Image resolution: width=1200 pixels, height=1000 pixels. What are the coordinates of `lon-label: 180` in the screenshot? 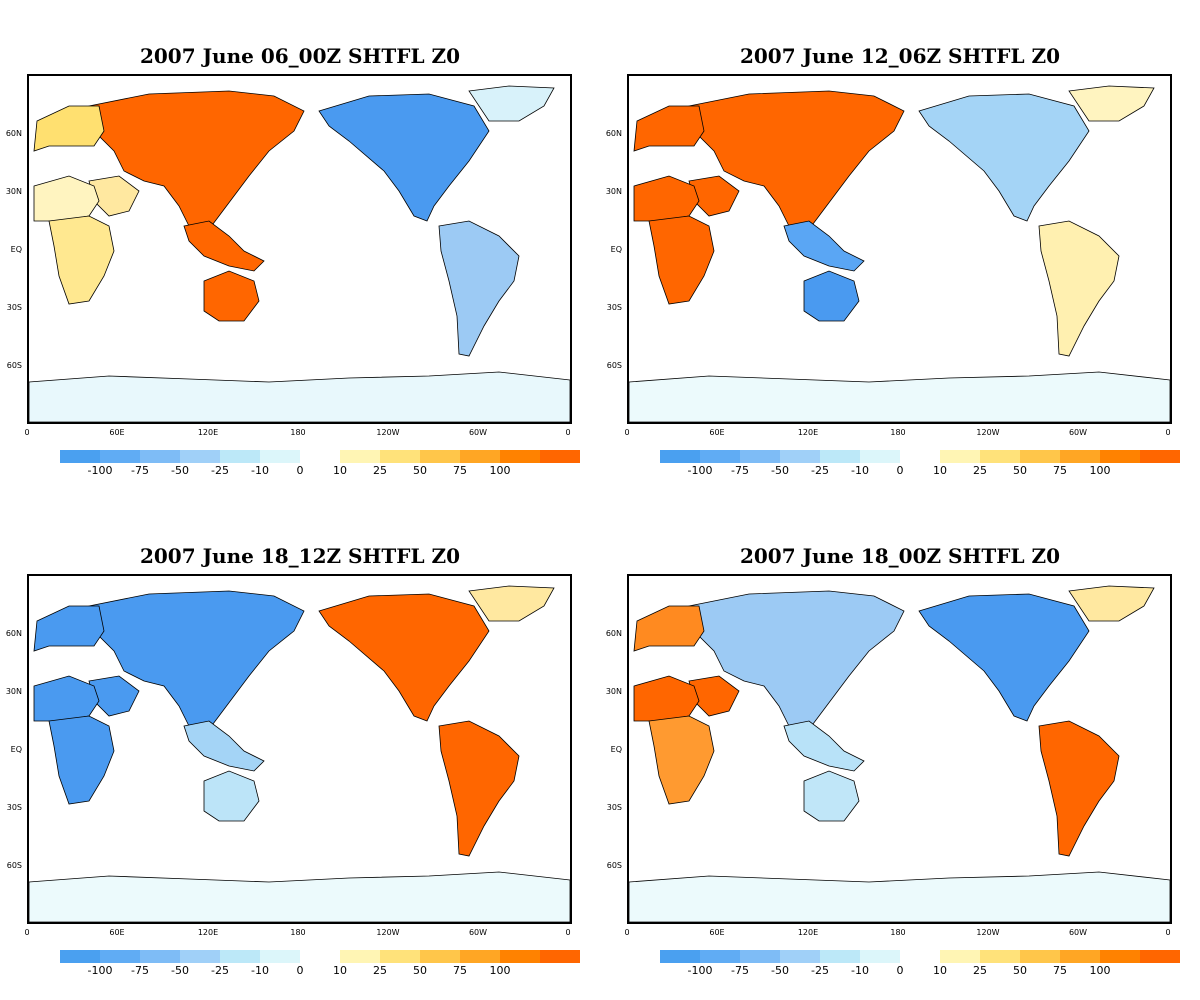 It's located at (298, 432).